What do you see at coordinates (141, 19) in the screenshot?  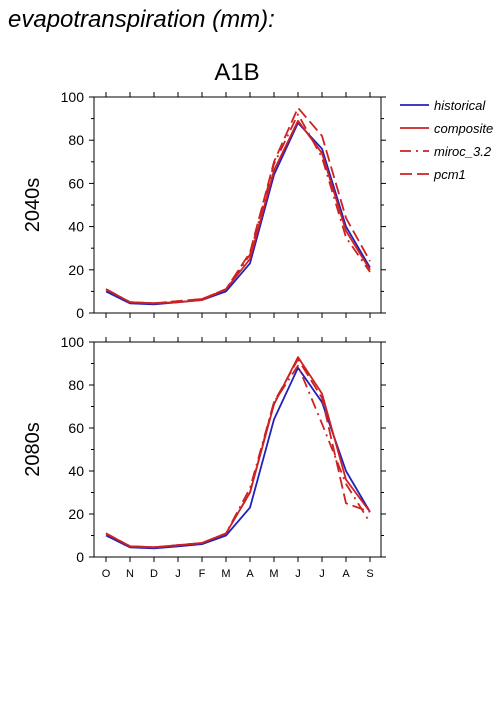 I see `chart-title: evapotranspiration (mm):` at bounding box center [141, 19].